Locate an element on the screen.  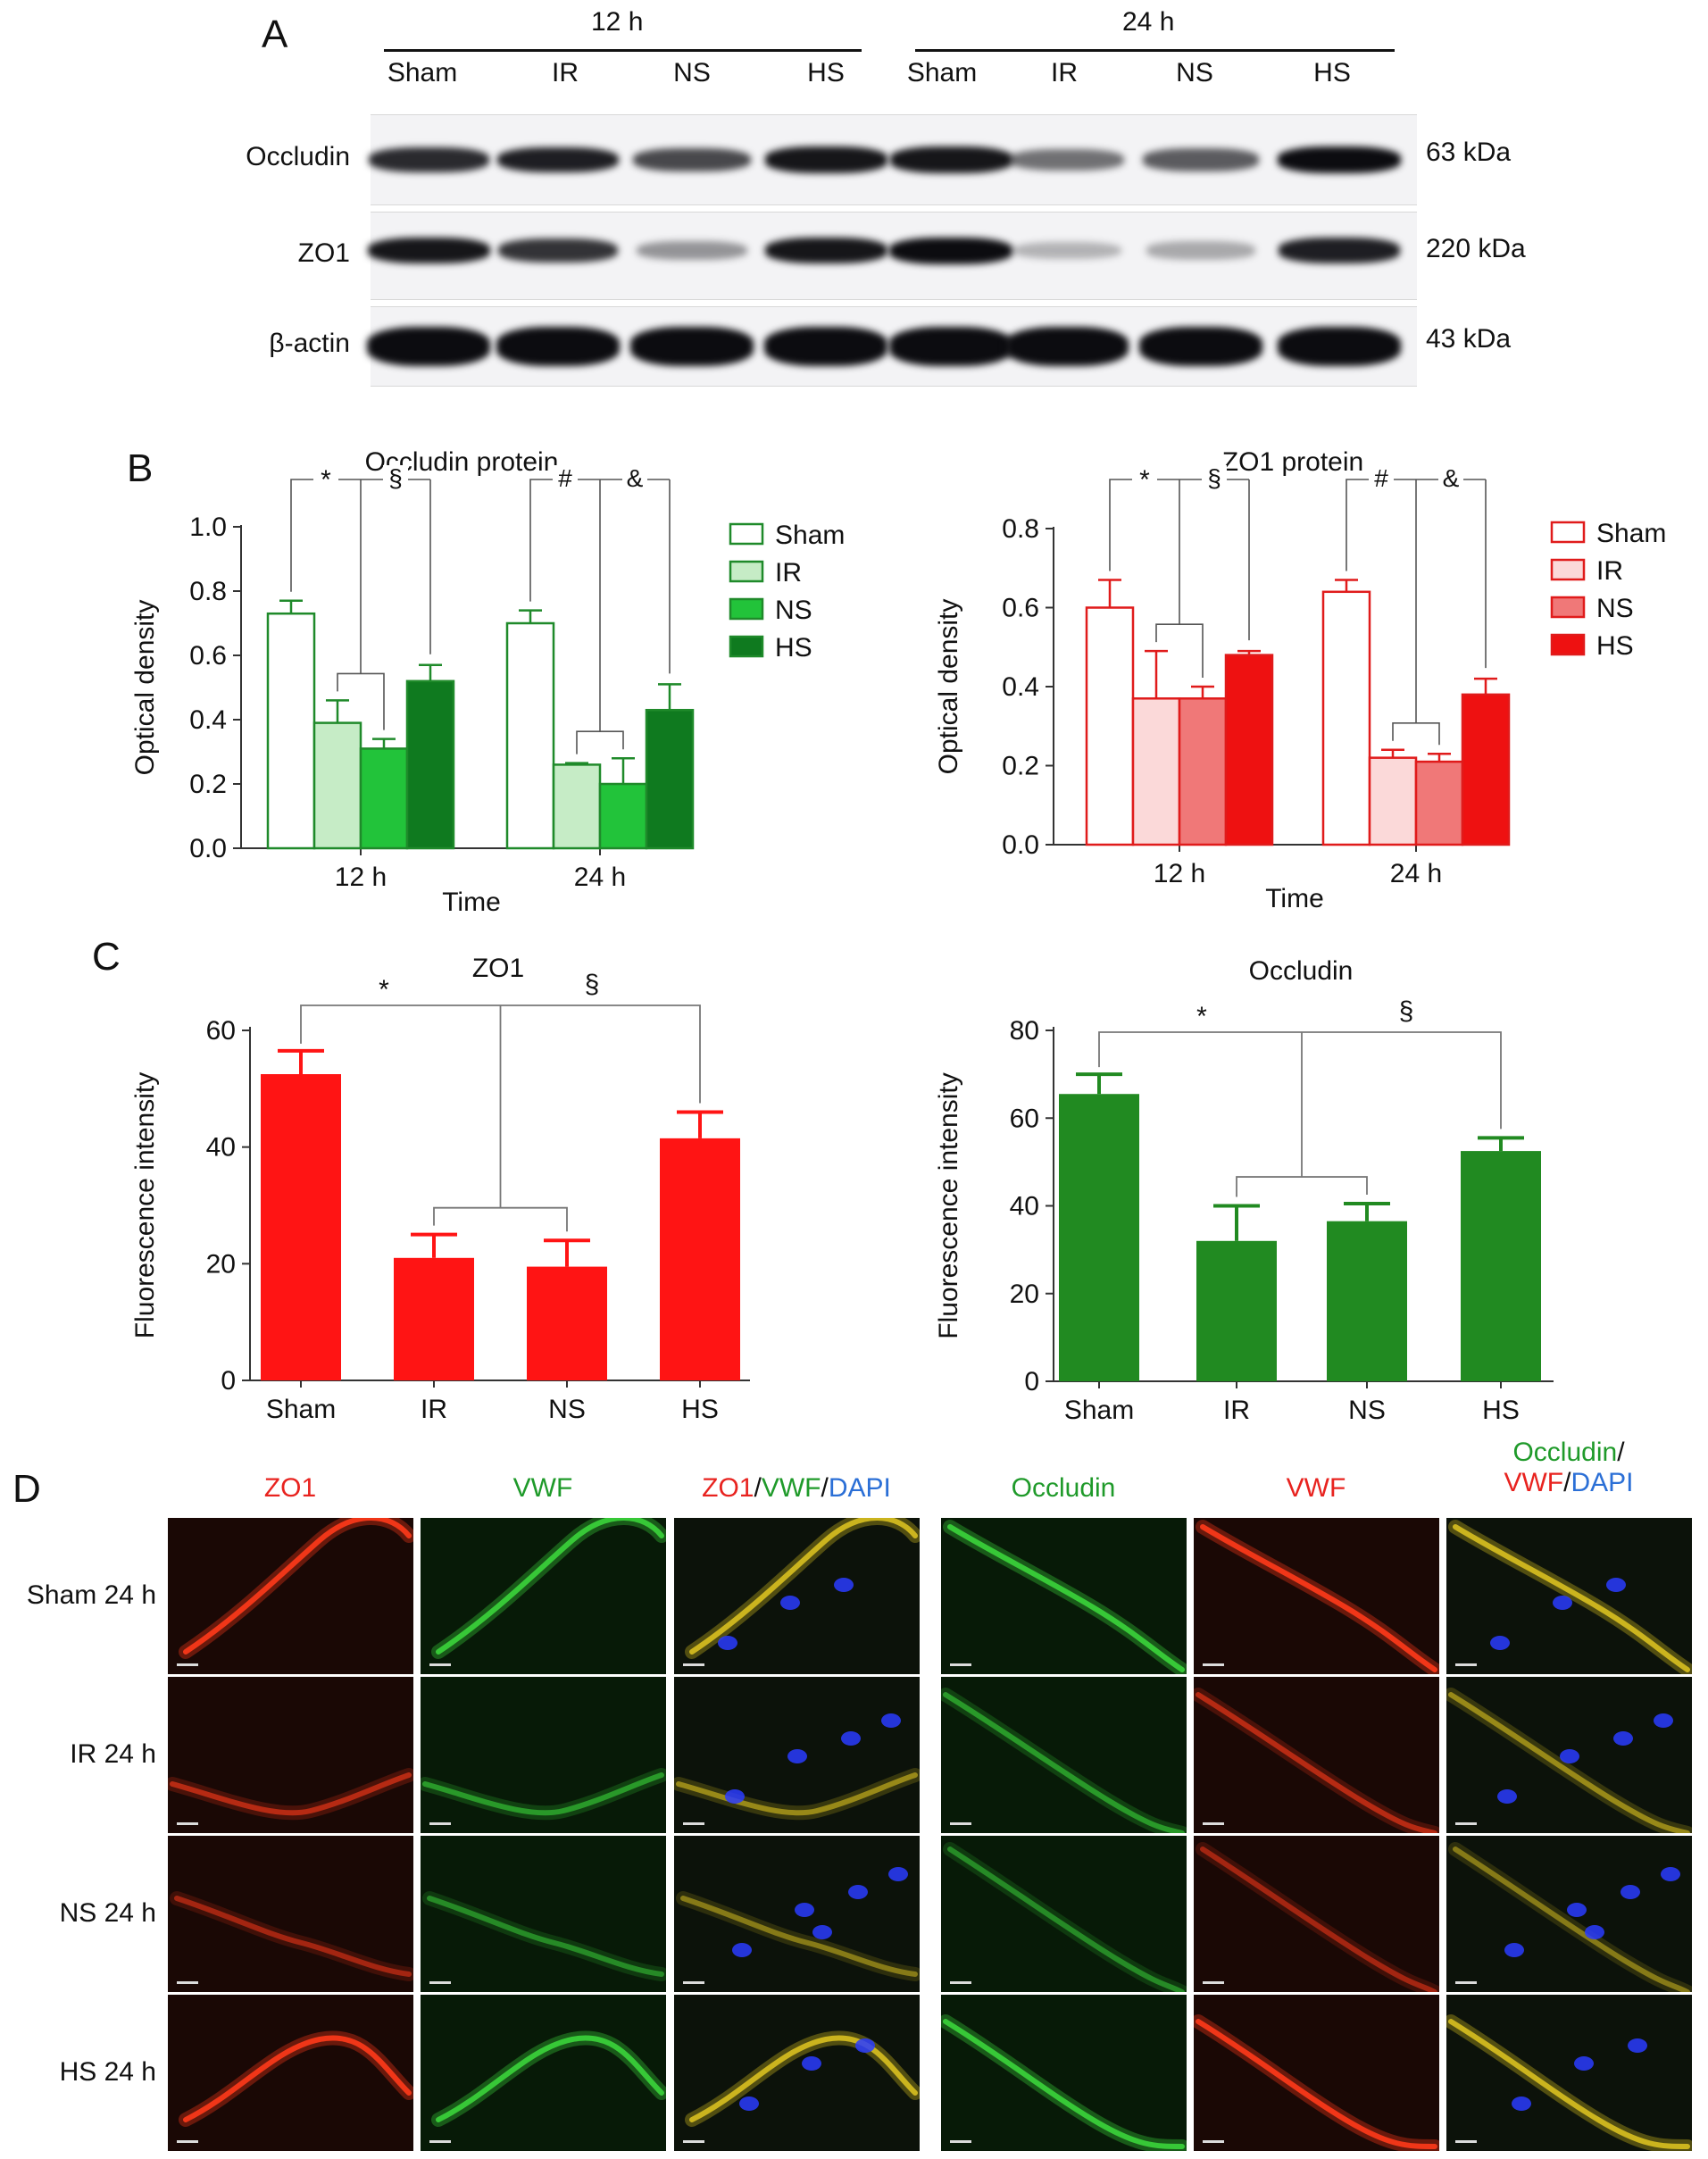
bar-ns is located at coordinates (1367, 1301).